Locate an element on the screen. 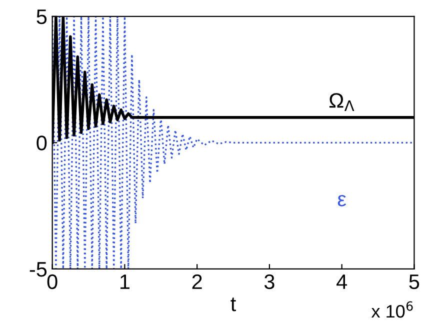 This screenshot has width=436, height=328. x-tick-label: 2 is located at coordinates (197, 281).